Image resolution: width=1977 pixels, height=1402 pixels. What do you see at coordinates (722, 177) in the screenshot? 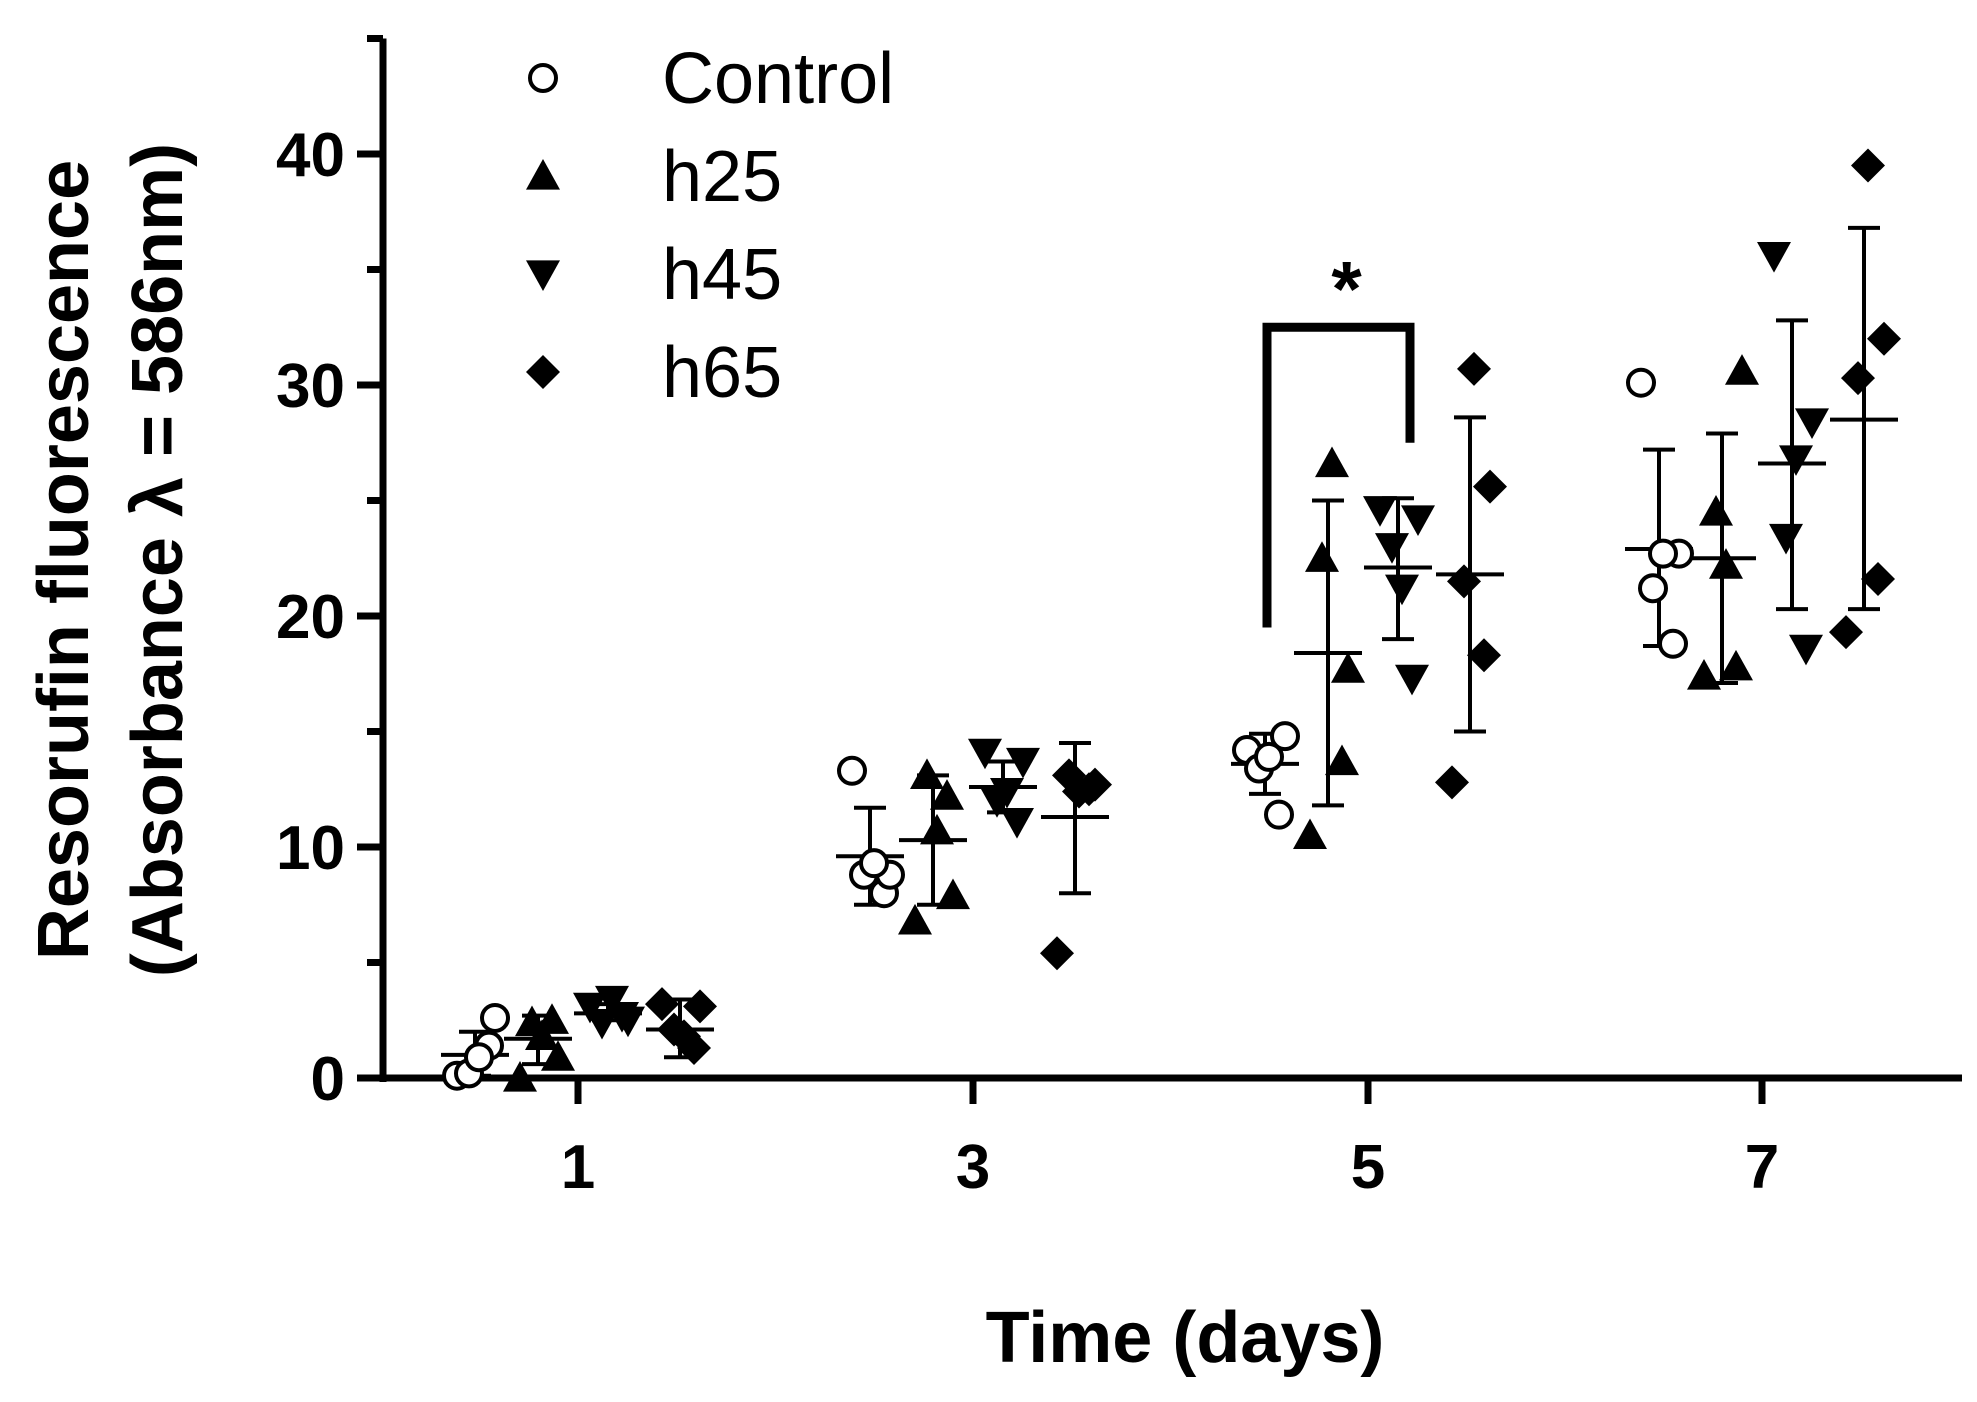
I see `legend-label: h25` at bounding box center [722, 177].